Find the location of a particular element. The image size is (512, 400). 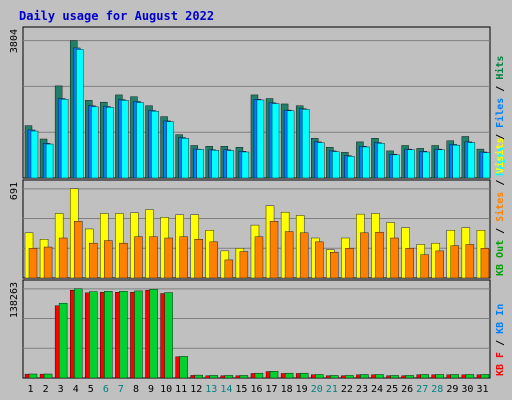

right-legend: KB F / KB In is located at coordinates (500, 340).